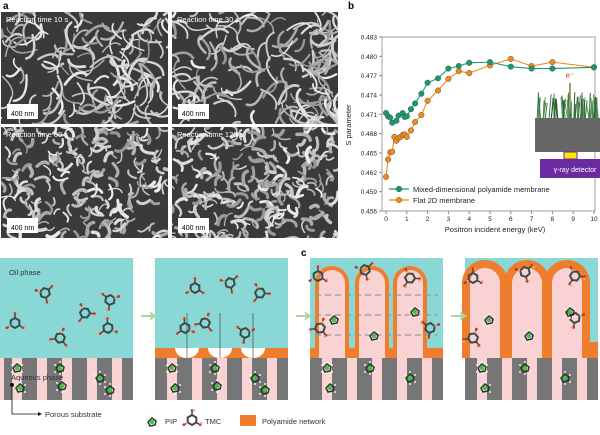 This screenshot has height=435, width=600. I want to click on oxygen-atom, so click(208, 314).